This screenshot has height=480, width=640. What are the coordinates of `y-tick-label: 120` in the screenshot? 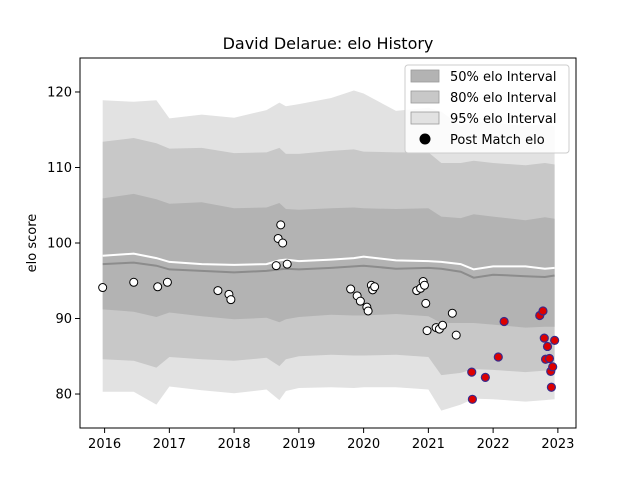 It's located at (59, 92).